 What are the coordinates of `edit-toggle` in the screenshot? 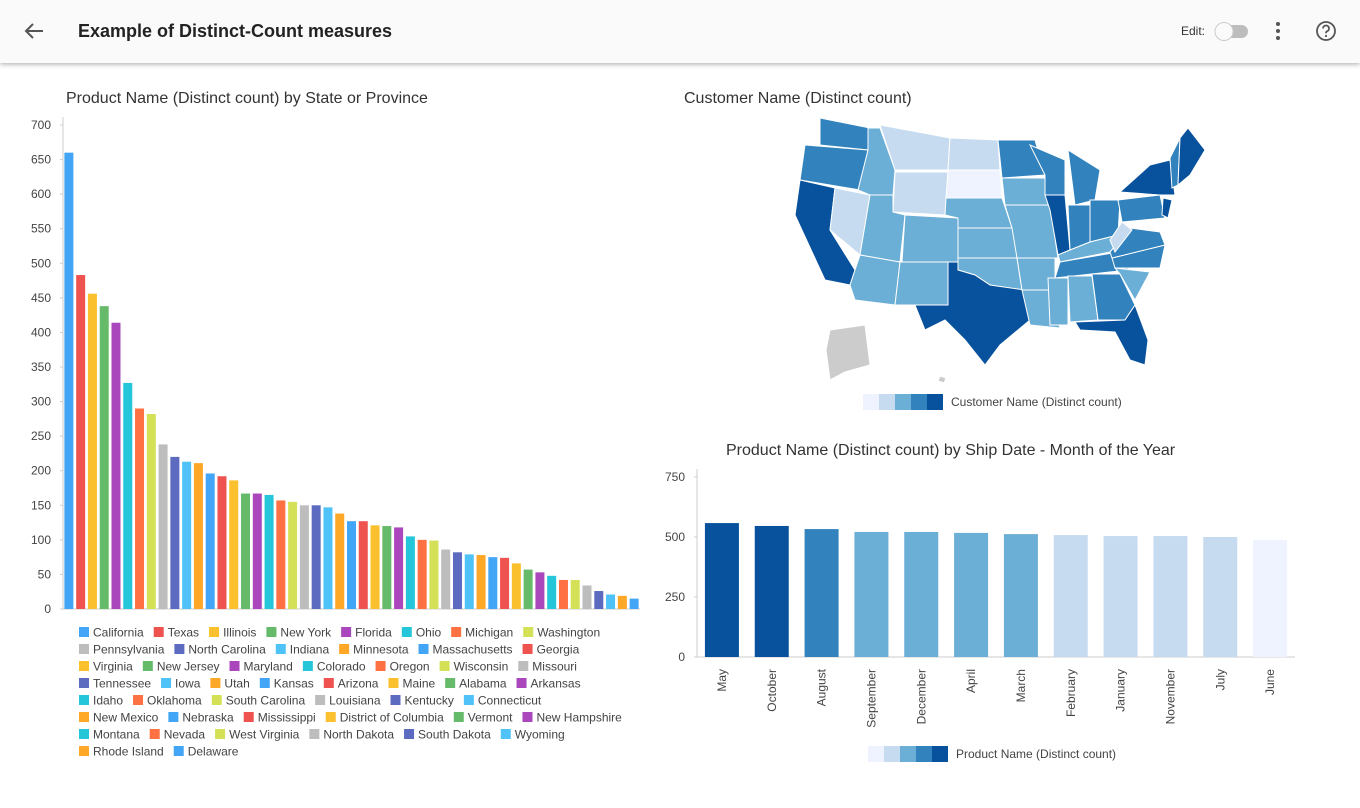 It's located at (1231, 31).